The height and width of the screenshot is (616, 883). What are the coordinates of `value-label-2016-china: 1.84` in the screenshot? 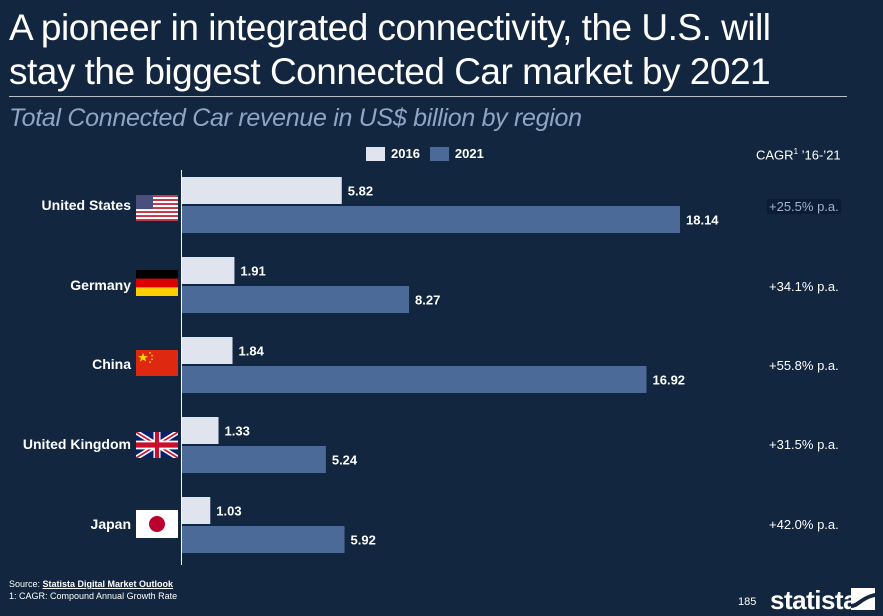 It's located at (252, 351).